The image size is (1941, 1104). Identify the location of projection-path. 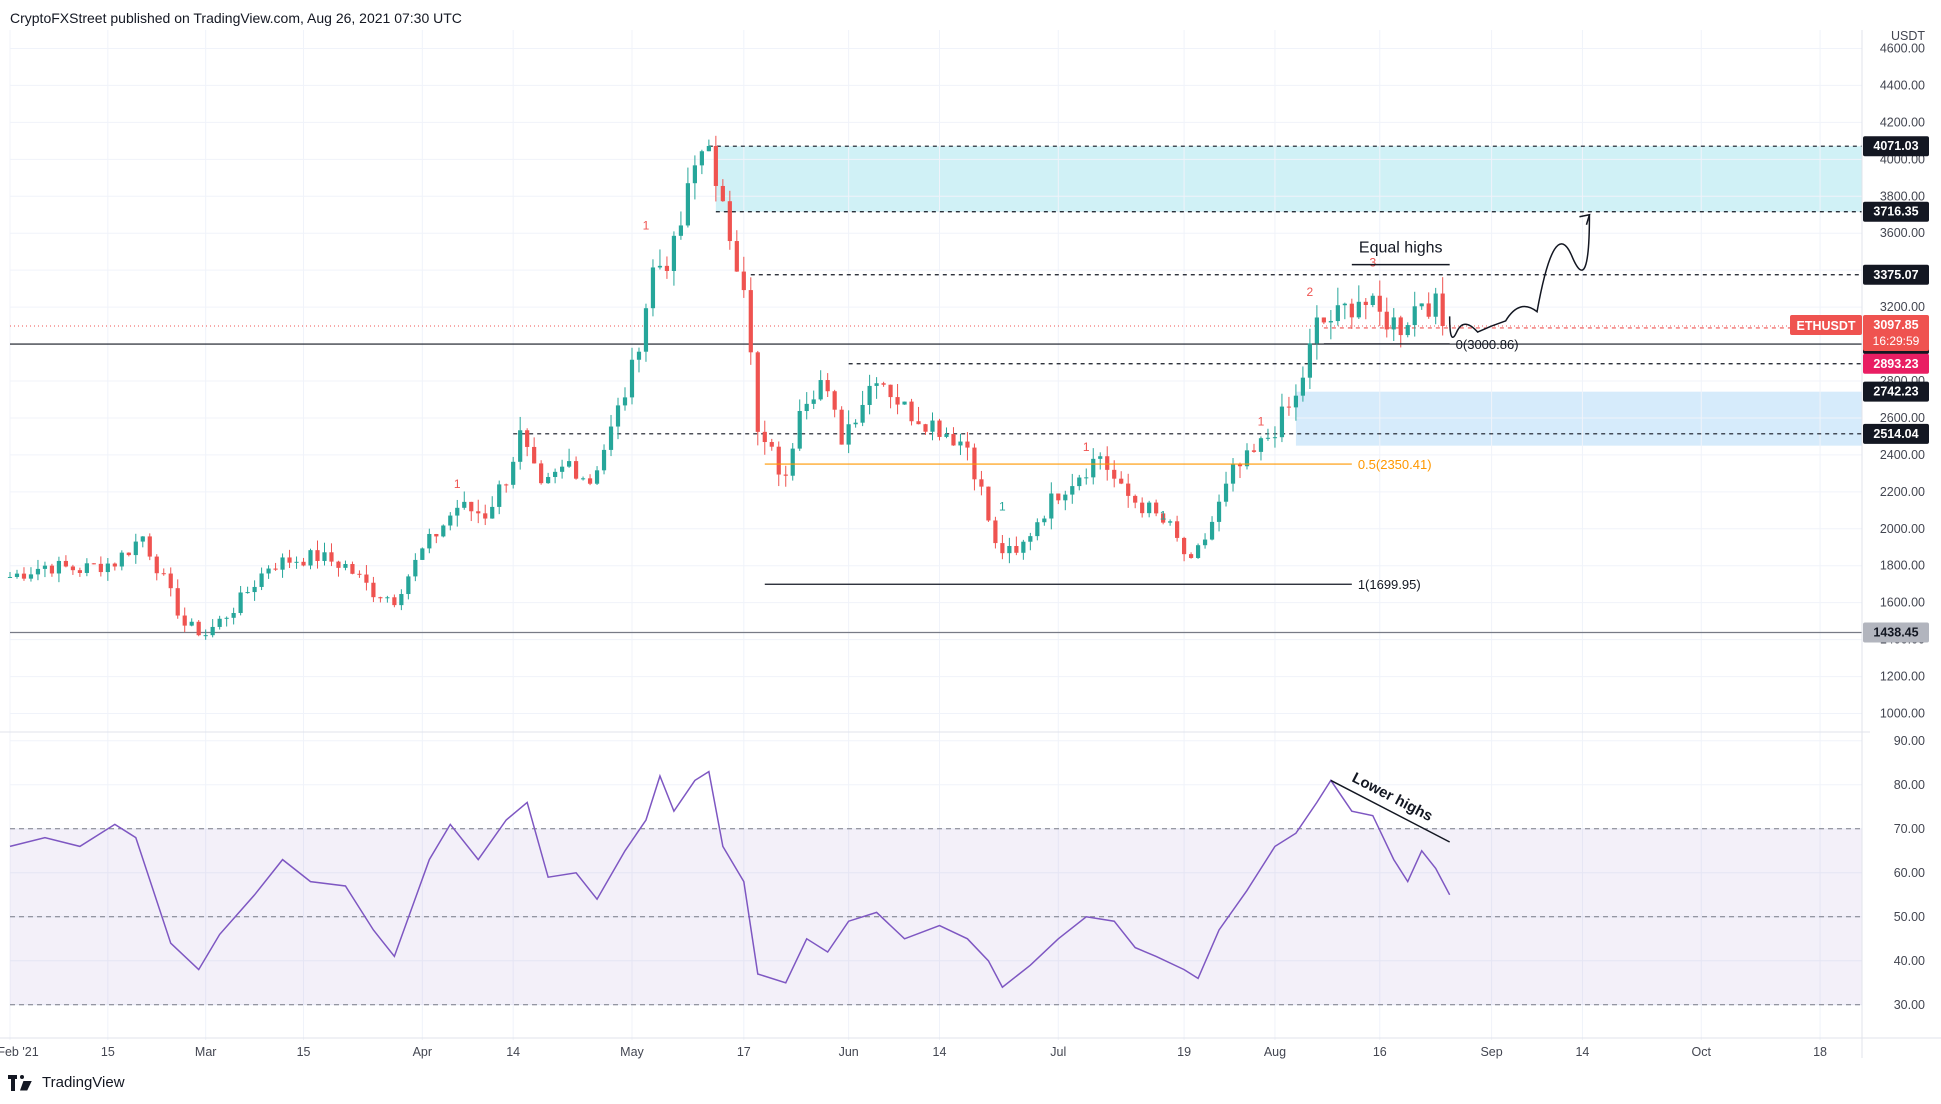
(1519, 276).